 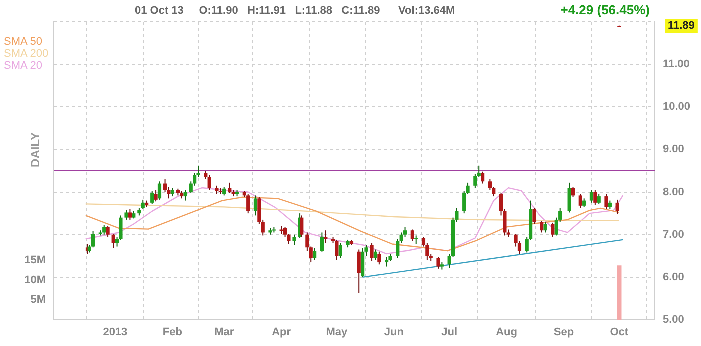 I want to click on y-tick-label: 9.00, so click(x=673, y=150).